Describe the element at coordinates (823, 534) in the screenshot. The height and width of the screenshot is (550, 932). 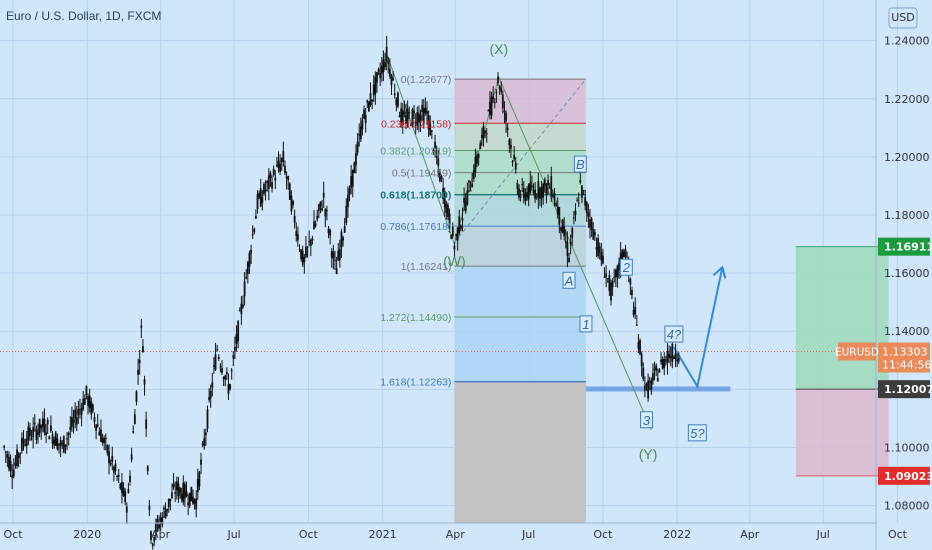
I see `x-tick-label: Jul` at that location.